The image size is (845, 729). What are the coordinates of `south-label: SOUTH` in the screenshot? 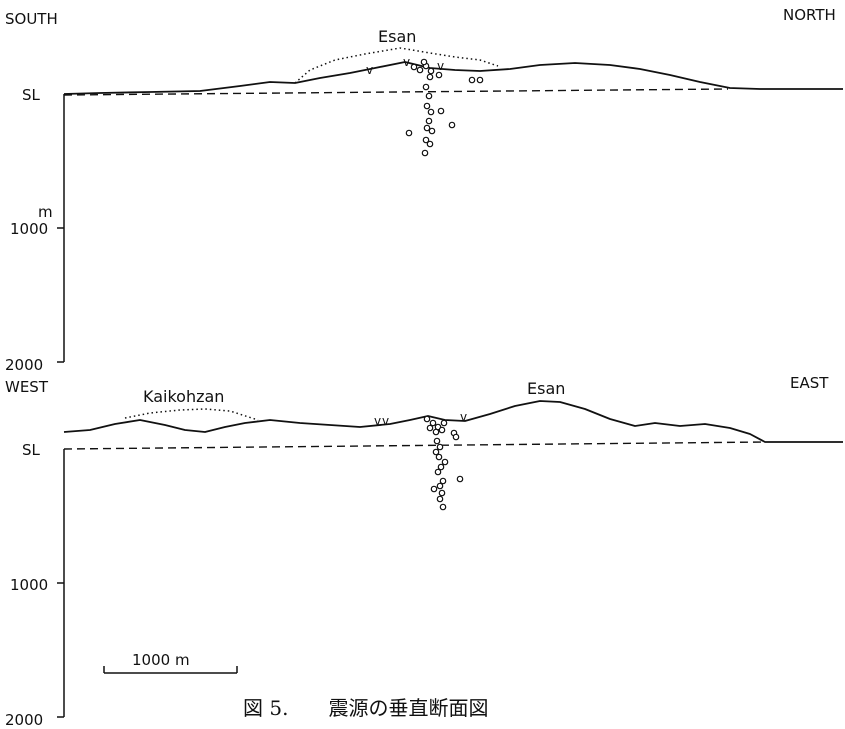 It's located at (31, 19).